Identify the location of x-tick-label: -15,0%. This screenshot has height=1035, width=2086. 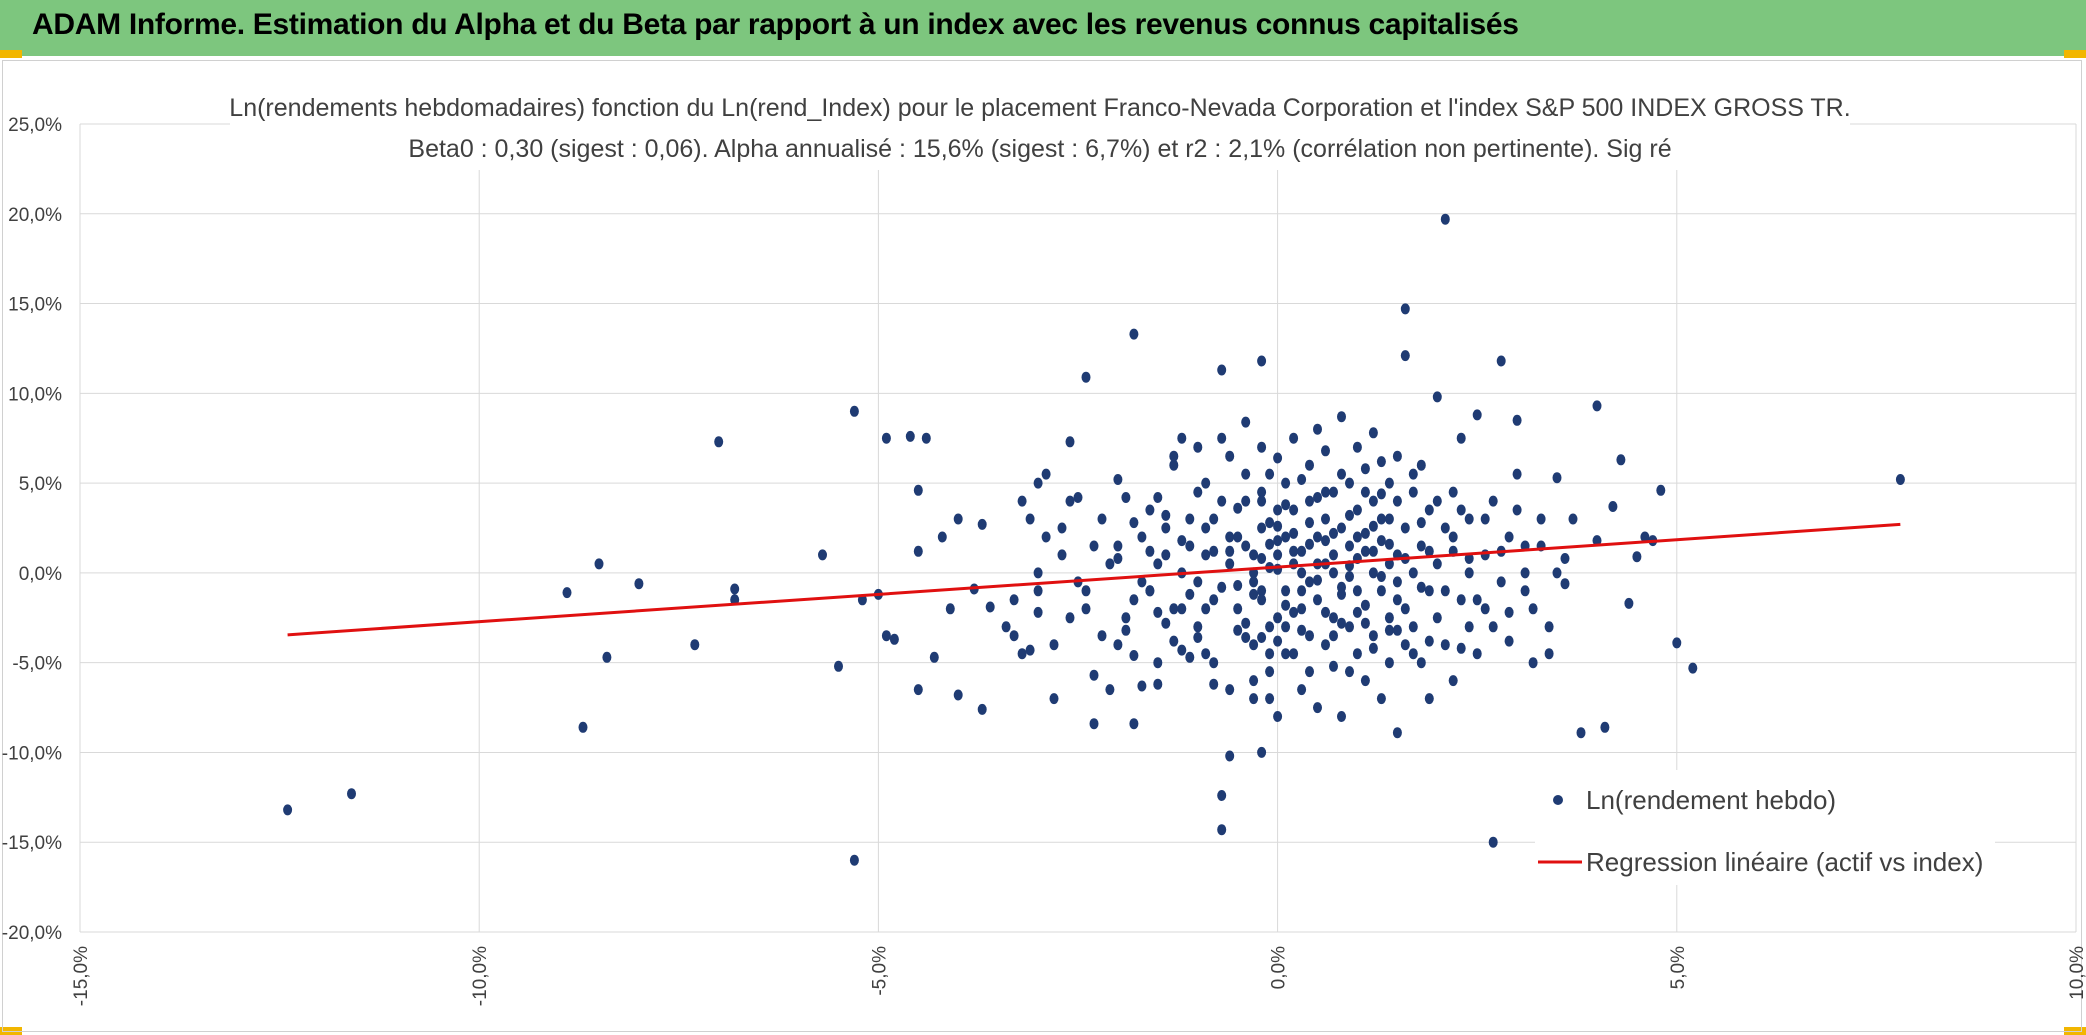
(81, 976).